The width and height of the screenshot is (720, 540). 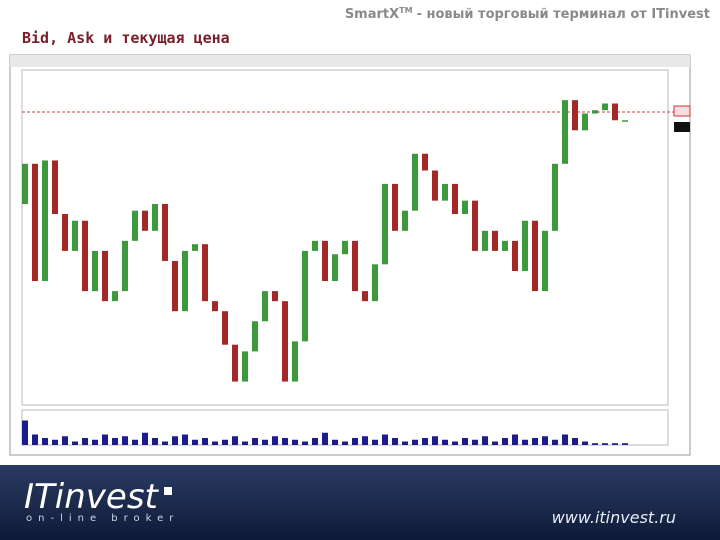 What do you see at coordinates (345, 427) in the screenshot?
I see `volume-area` at bounding box center [345, 427].